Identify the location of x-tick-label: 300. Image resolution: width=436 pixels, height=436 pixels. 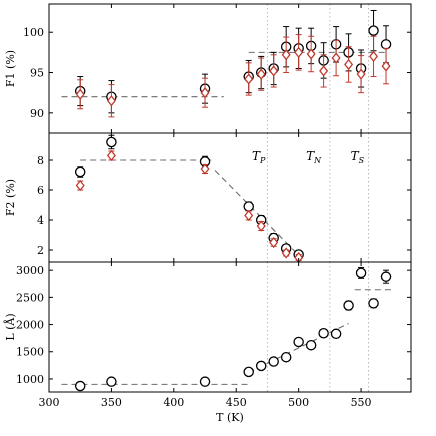
(49, 402).